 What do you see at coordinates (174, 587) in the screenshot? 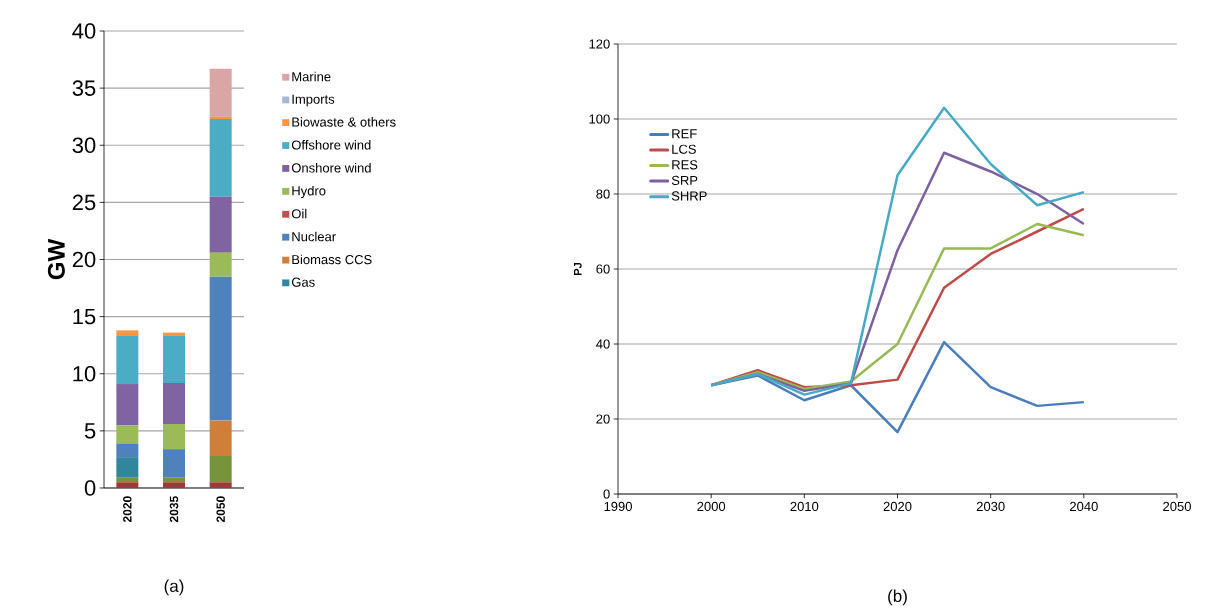
I see `text: (a)` at bounding box center [174, 587].